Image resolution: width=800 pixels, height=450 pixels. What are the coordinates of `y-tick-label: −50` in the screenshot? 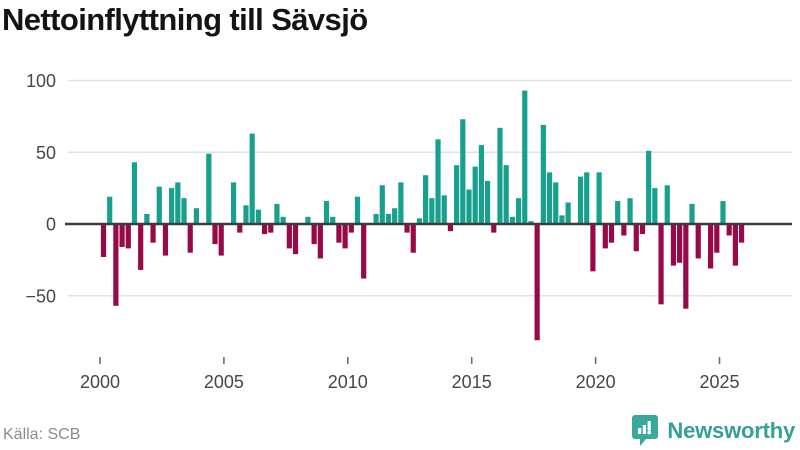 It's located at (40, 296).